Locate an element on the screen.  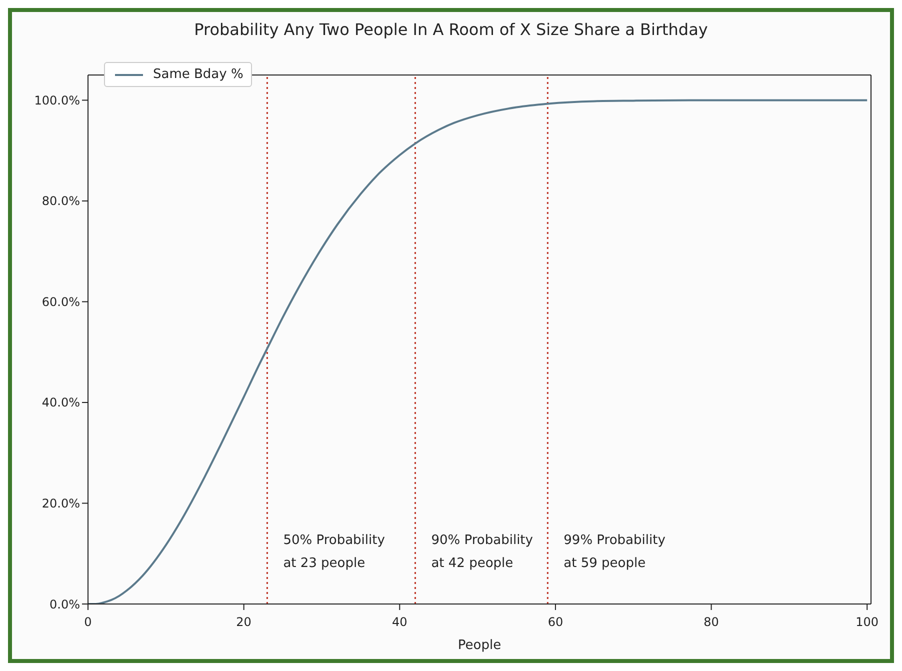
x-axis-title: People is located at coordinates (480, 645).